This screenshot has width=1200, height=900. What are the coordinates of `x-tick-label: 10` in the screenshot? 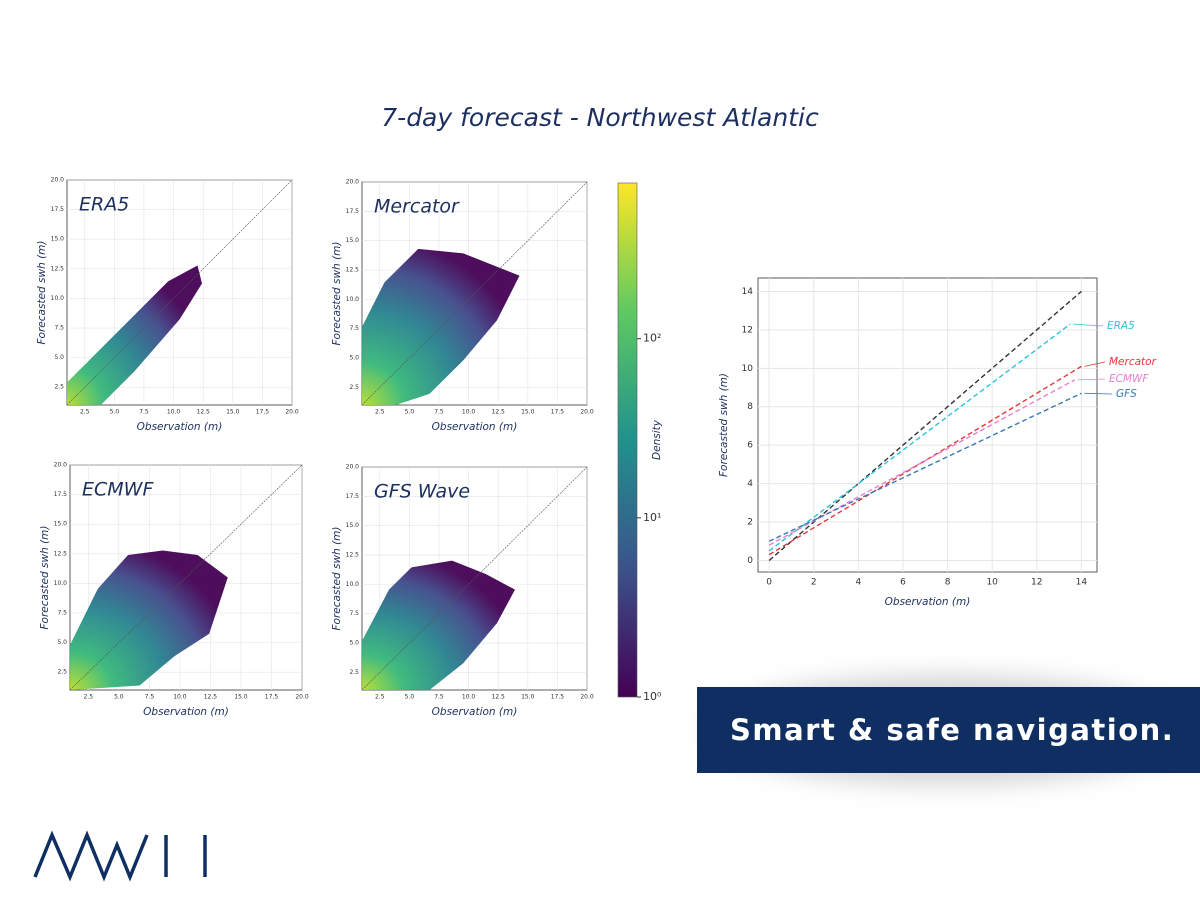 It's located at (992, 583).